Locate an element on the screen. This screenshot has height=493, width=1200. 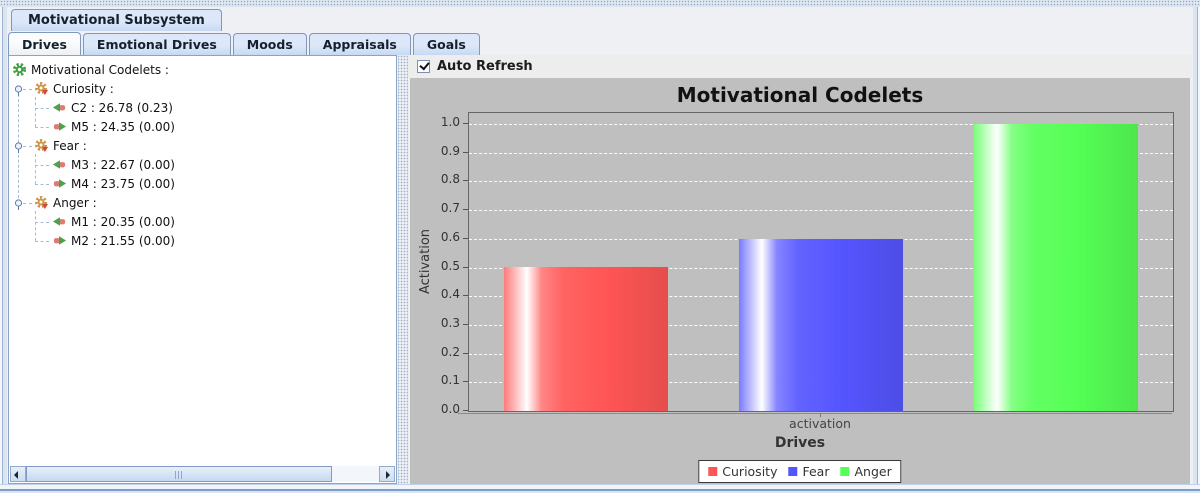
category-label: activation is located at coordinates (820, 423).